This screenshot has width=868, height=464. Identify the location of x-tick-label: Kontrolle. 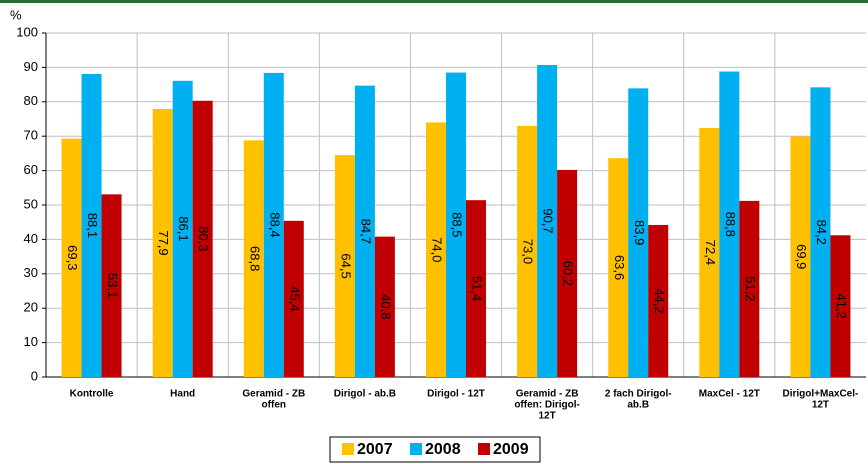
(92, 394).